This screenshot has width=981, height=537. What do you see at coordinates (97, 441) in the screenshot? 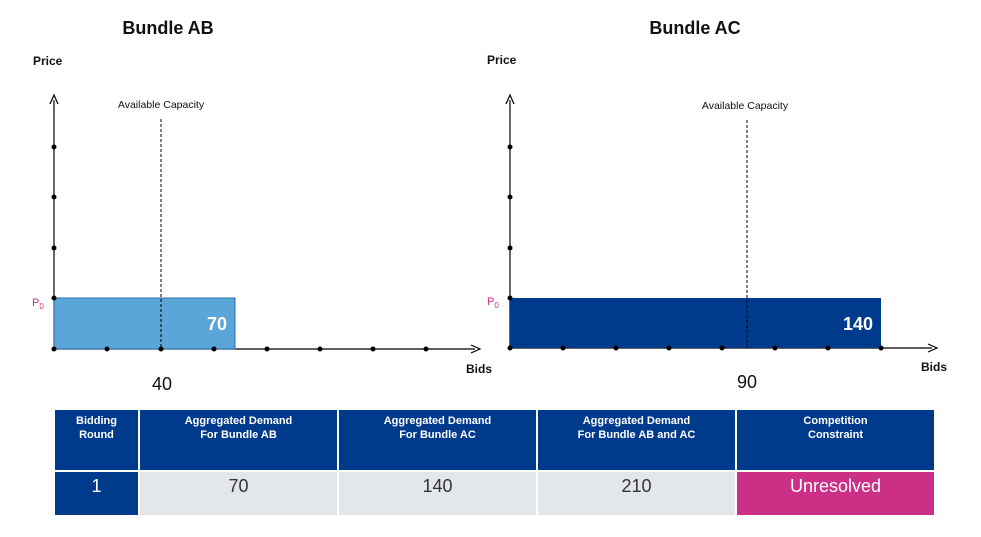
I see `header-bidding-round: Bidding Round` at bounding box center [97, 441].